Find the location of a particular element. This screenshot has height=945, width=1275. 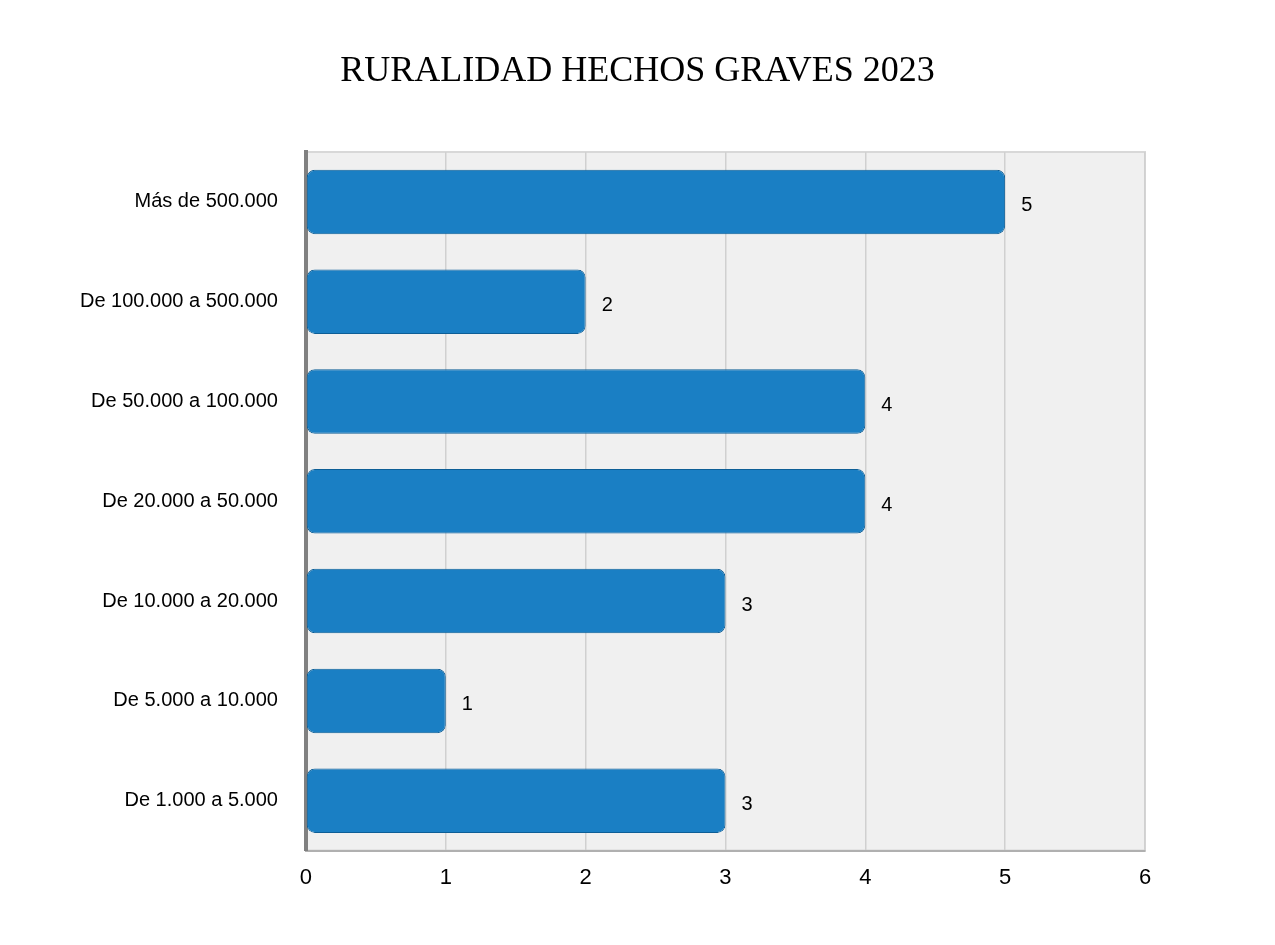

x-tick-label: 2 is located at coordinates (585, 876).